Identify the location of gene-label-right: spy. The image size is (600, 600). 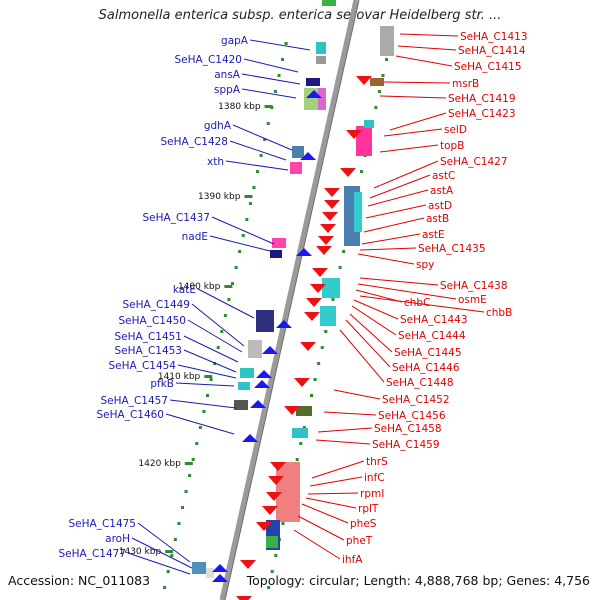
(425, 265).